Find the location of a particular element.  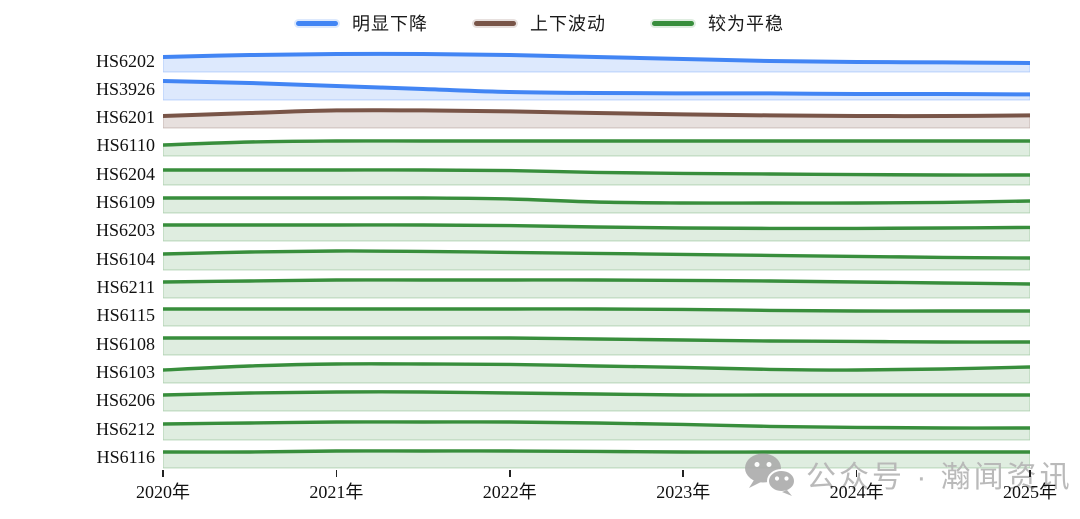

watermark: 公众号 · 瀚闻资讯 is located at coordinates (908, 474).